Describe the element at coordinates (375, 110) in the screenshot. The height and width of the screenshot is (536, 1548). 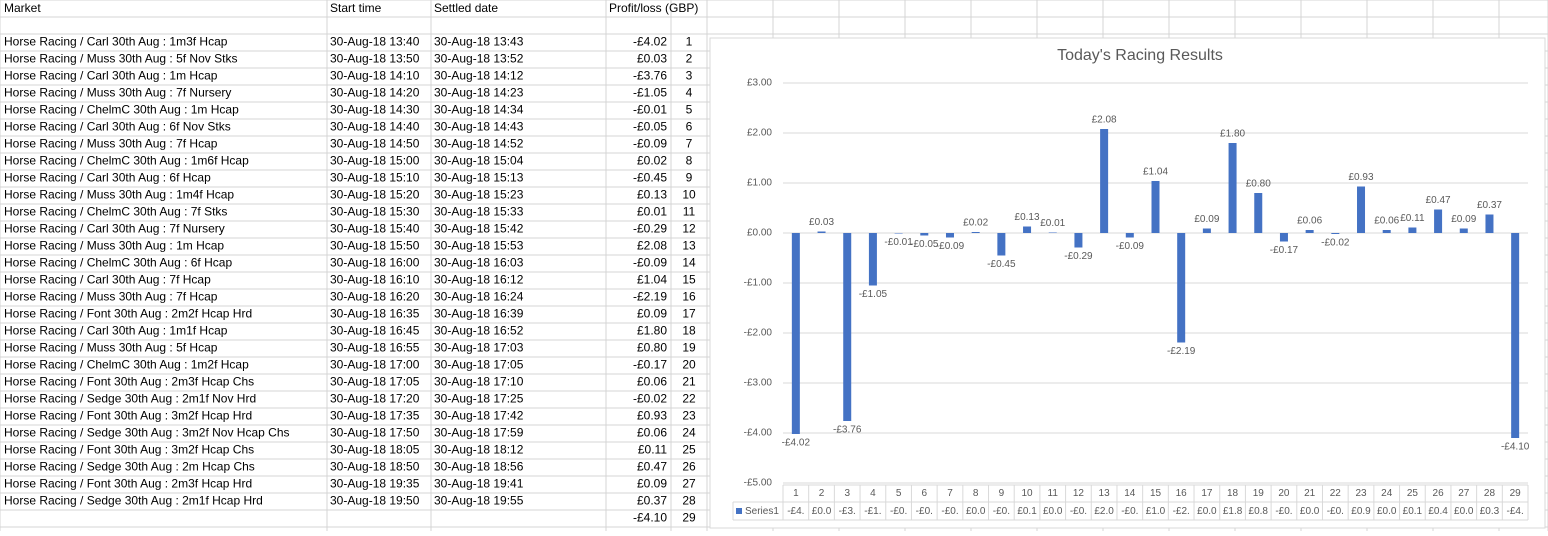
I see `start-cell: 30-Aug-18 14:30` at that location.